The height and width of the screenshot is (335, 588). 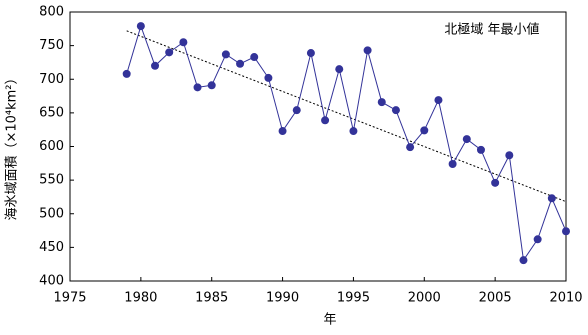 What do you see at coordinates (353, 298) in the screenshot?
I see `x-tick-label: 1995` at bounding box center [353, 298].